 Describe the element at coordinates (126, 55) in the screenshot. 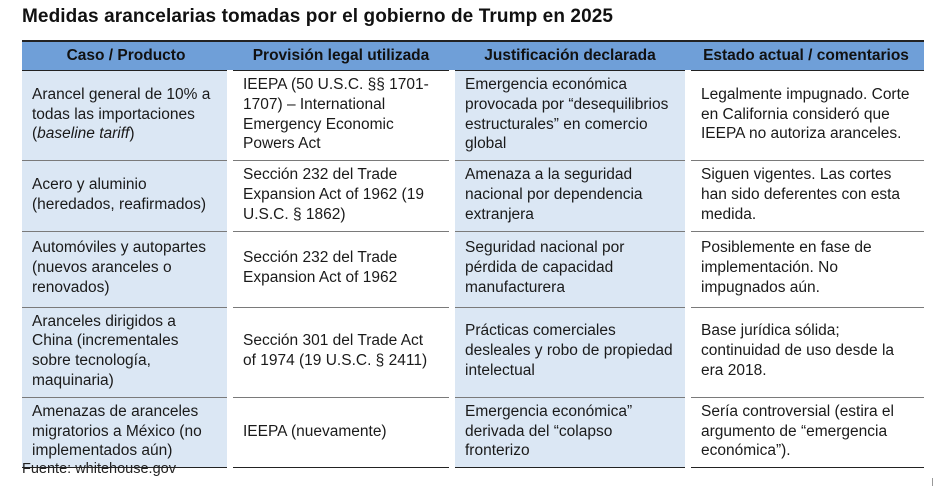

I see `column-header-caso: Caso / Producto` at that location.